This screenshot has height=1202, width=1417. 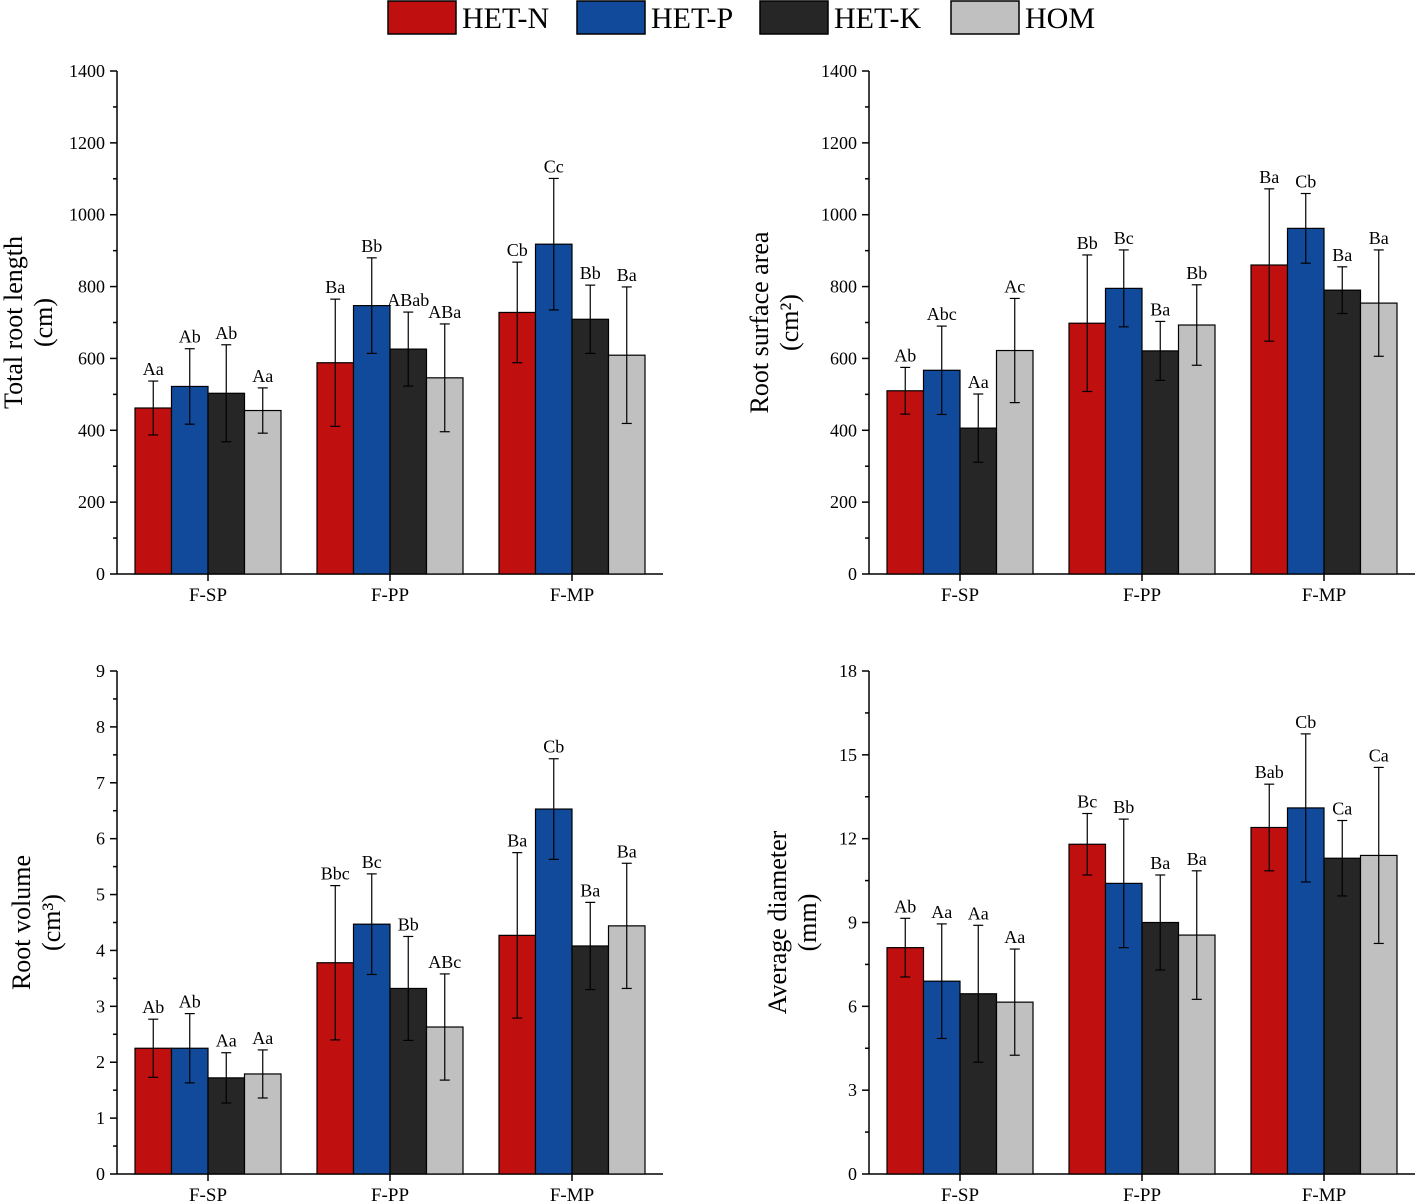 I want to click on bar-het-p-f-mp, so click(x=553, y=991).